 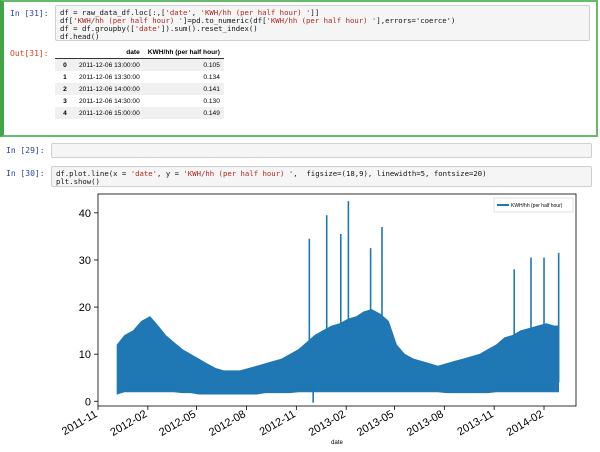 I want to click on x-tick-label: 2014-02, so click(x=525, y=423).